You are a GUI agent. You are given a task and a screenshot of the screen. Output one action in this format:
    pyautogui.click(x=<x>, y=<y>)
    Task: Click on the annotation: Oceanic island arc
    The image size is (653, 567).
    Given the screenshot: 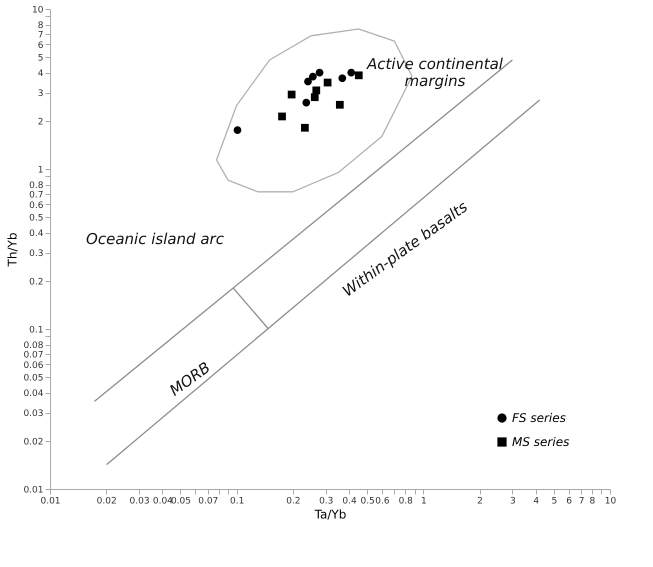 What is the action you would take?
    pyautogui.click(x=155, y=239)
    